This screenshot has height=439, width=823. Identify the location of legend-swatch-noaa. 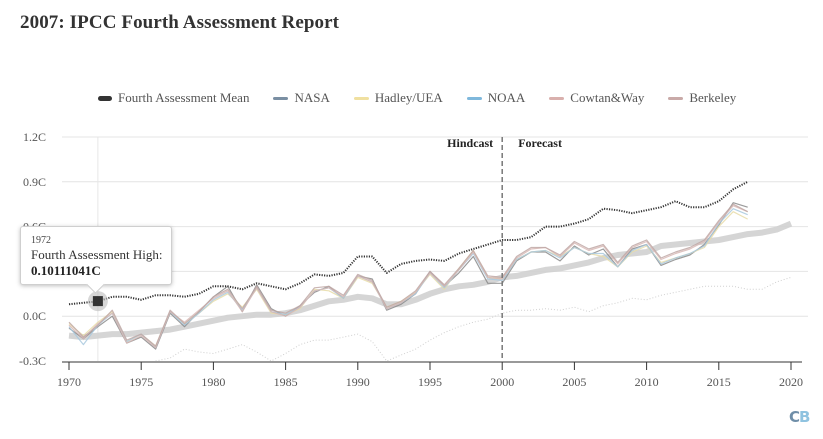
(474, 98).